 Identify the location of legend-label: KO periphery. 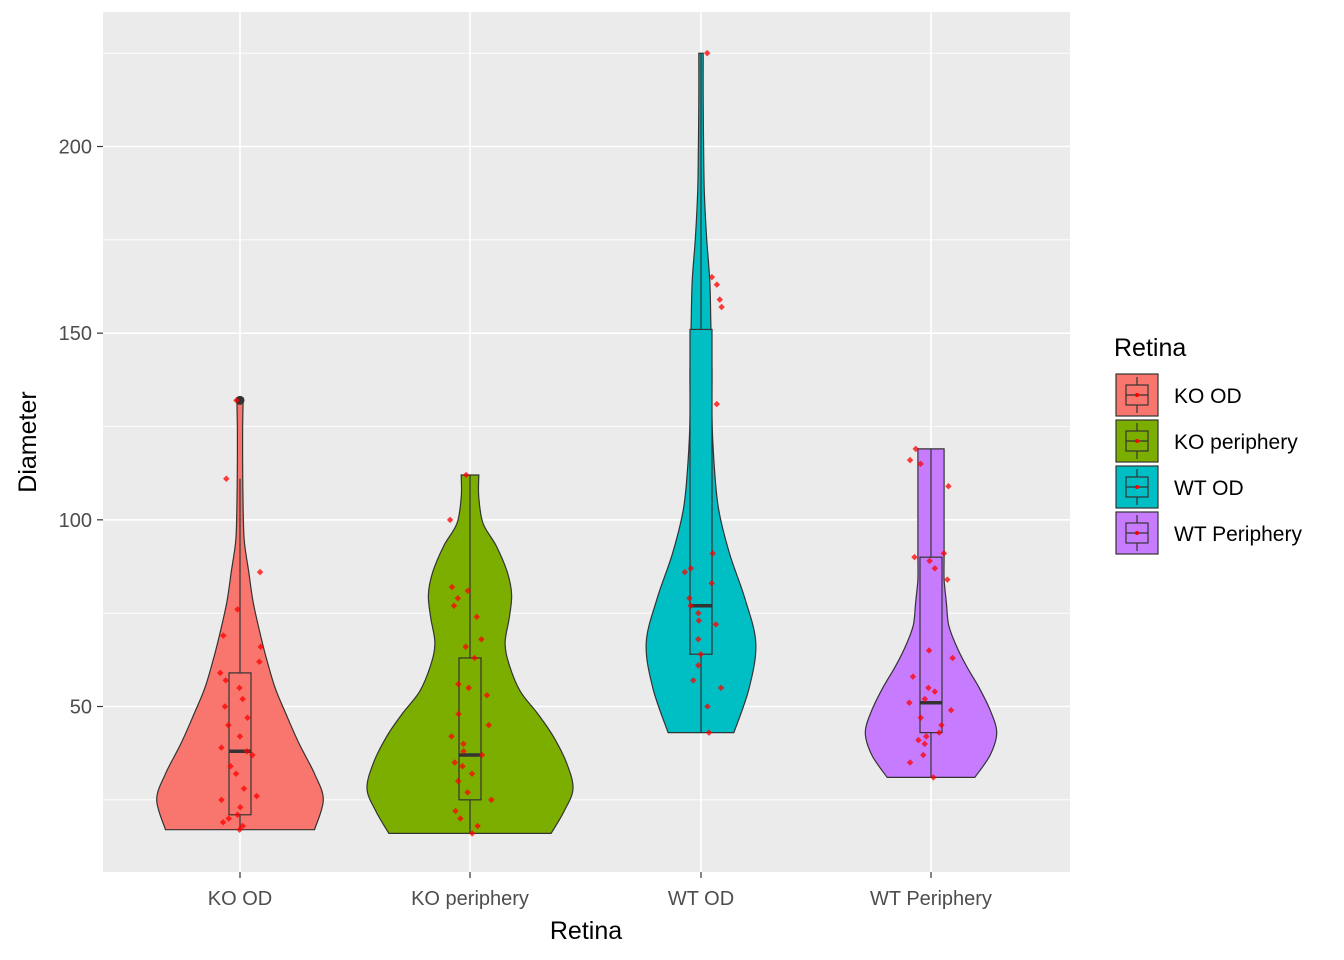
(1236, 442).